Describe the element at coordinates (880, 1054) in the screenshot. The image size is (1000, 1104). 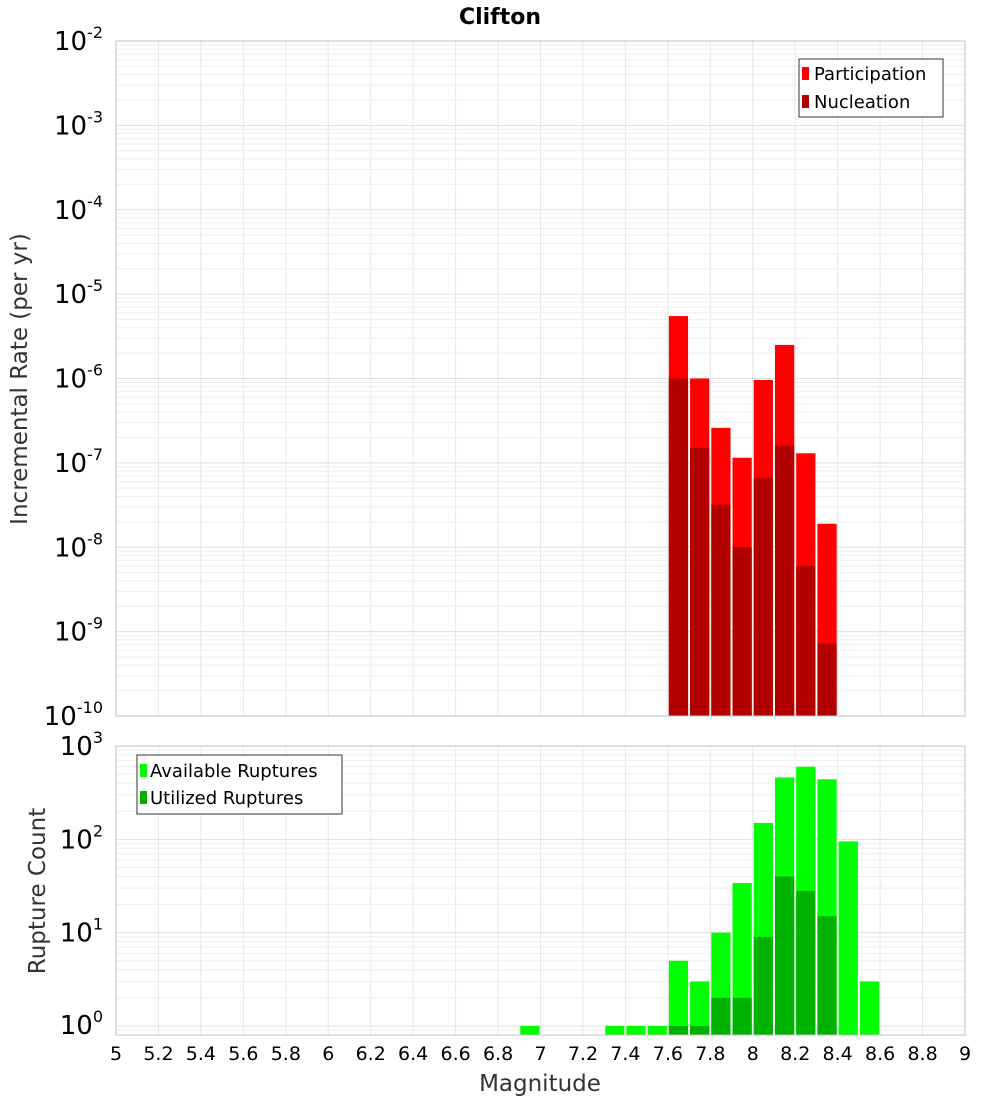
I see `count-x-tick-label: 8.6` at that location.